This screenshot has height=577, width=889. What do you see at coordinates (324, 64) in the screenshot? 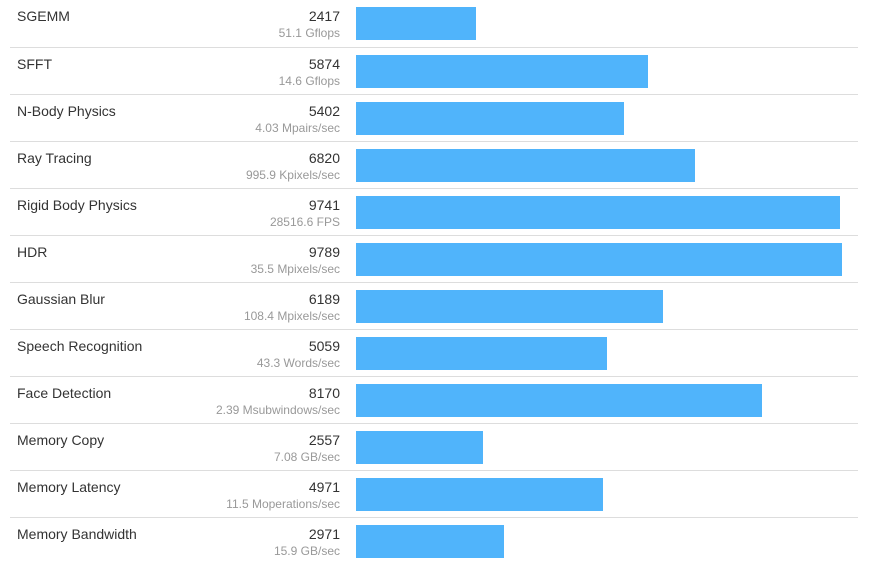
I see `benchmark-score: 5874` at bounding box center [324, 64].